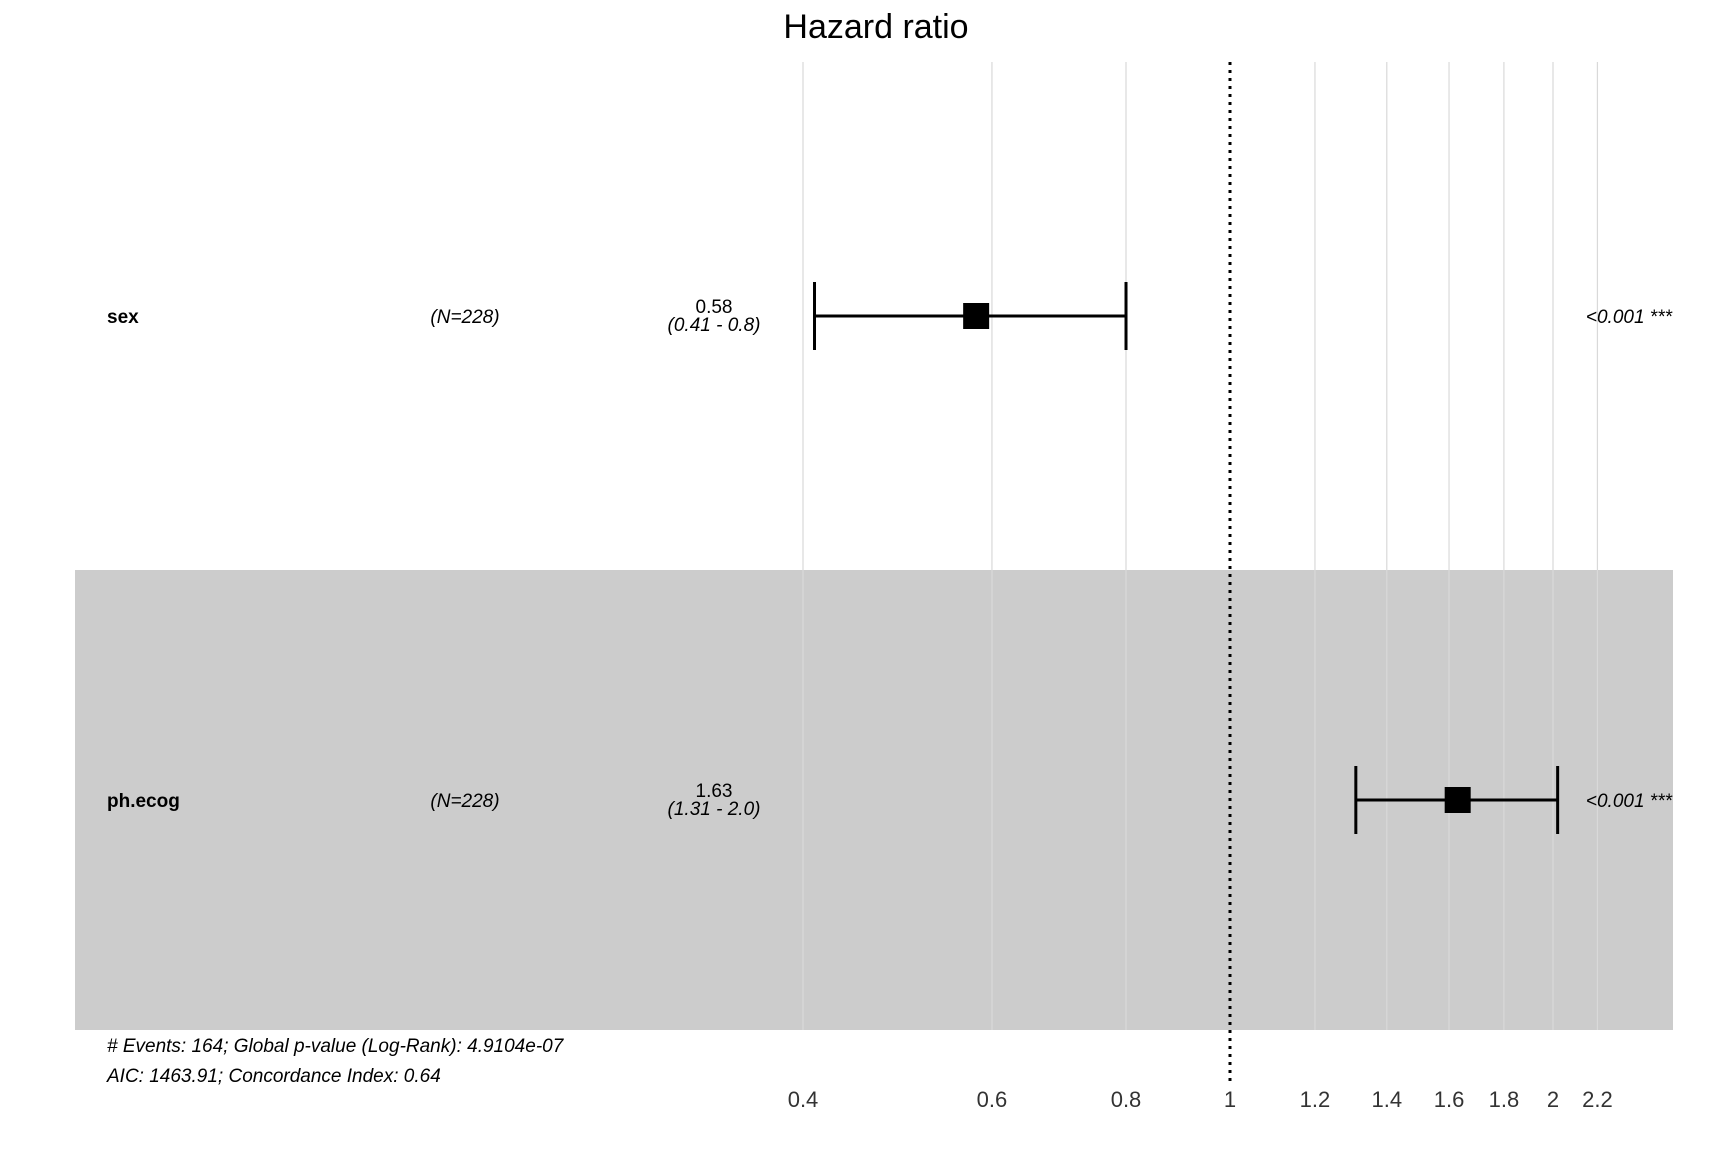 The width and height of the screenshot is (1728, 1152). Describe the element at coordinates (1230, 1099) in the screenshot. I see `tick-label: 1` at that location.